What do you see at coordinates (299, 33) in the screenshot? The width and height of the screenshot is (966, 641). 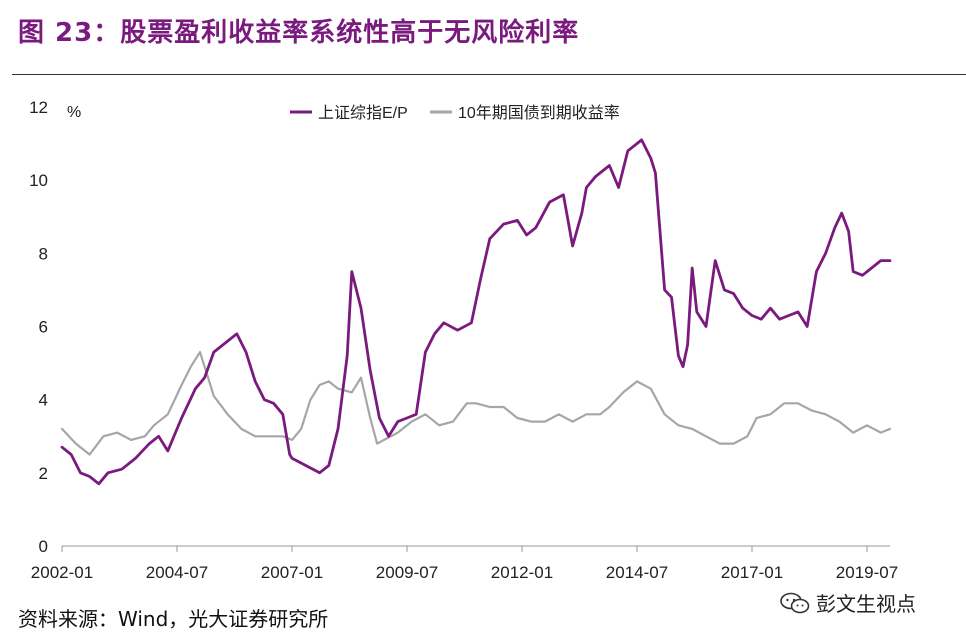 I see `figure-title: 图 23：股票盈利收益率系统性高于无风险利率` at bounding box center [299, 33].